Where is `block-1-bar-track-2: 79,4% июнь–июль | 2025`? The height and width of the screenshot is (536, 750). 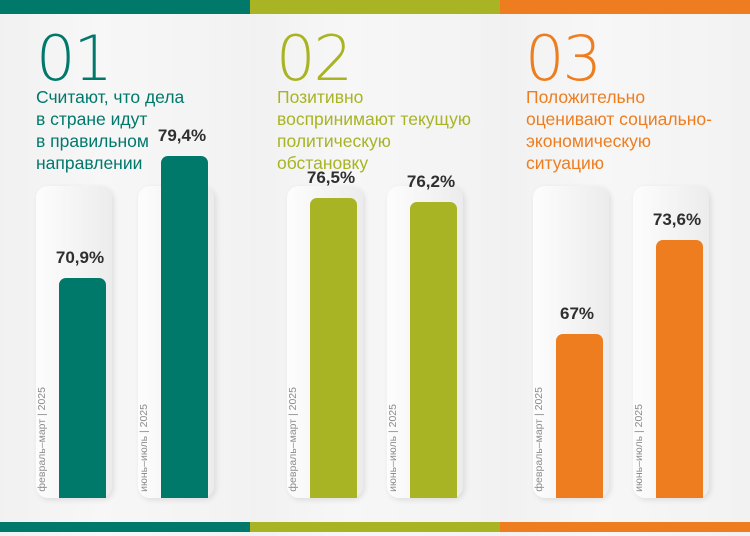 block-1-bar-track-2: 79,4% июнь–июль | 2025 is located at coordinates (176, 312).